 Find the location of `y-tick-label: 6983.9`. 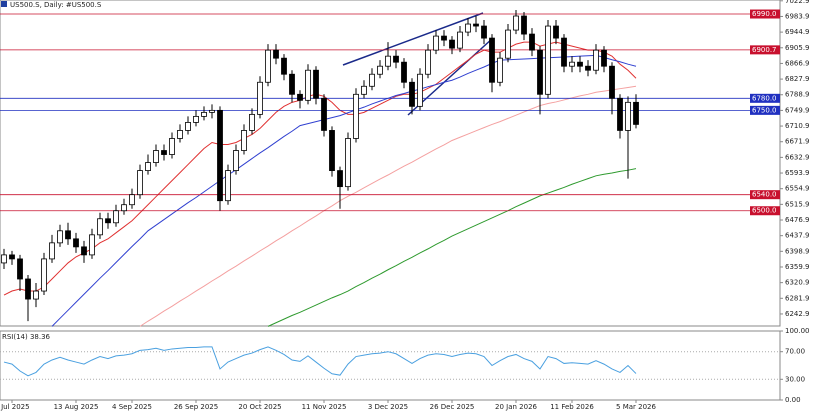

y-tick-label: 6983.9 is located at coordinates (797, 16).